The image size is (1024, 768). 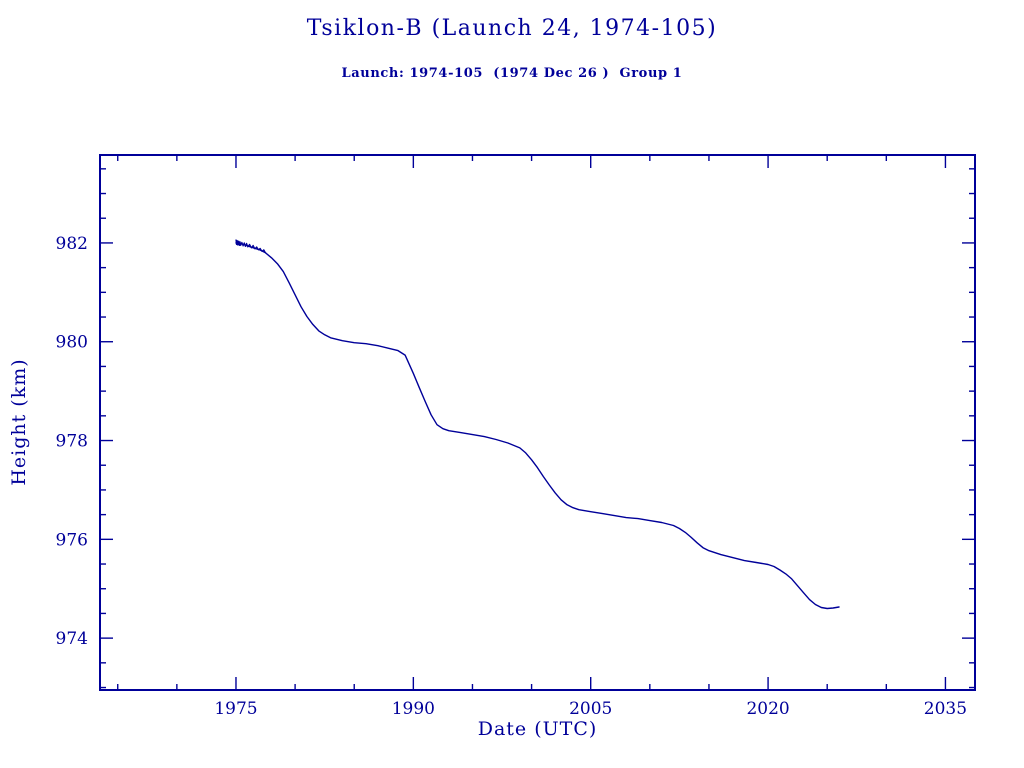 I want to click on x-tick-label: 2035, so click(x=945, y=709).